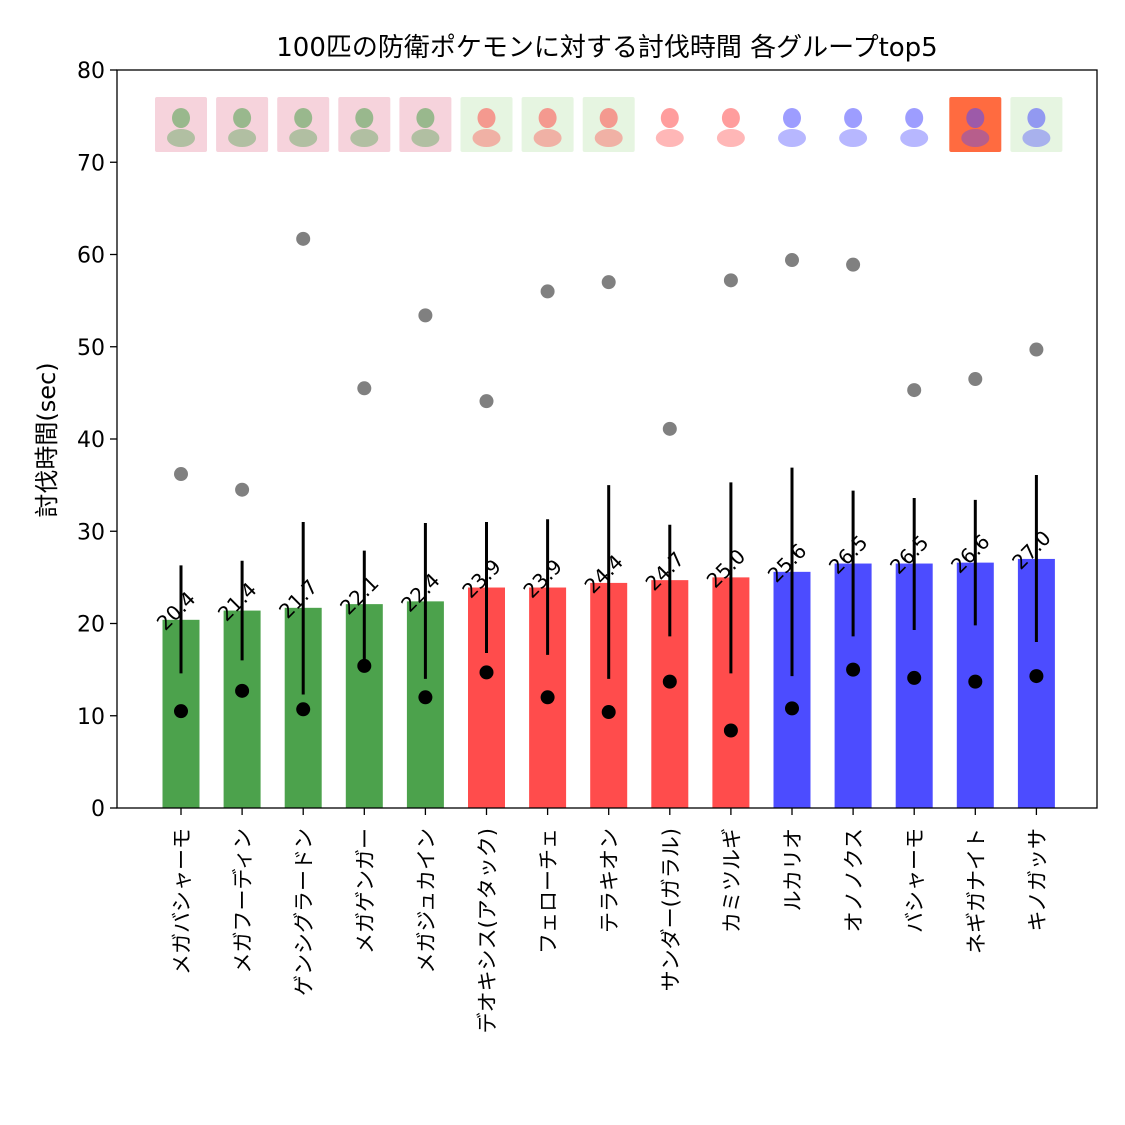  I want to click on x-tick-label: ルカリオ, so click(793, 869).